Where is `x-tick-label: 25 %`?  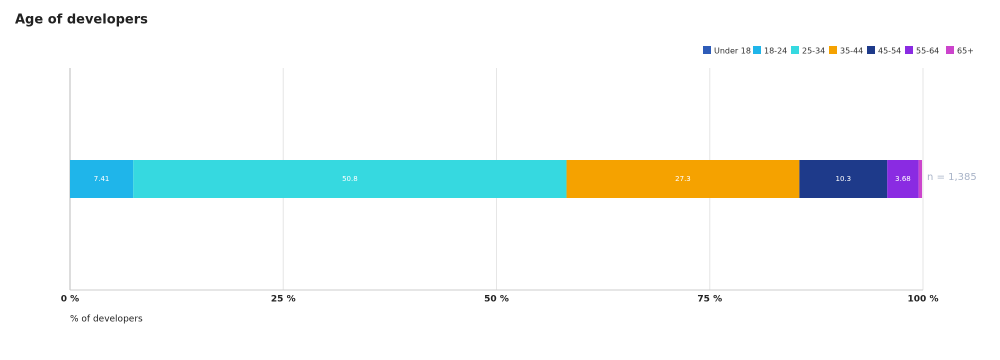
x-tick-label: 25 % is located at coordinates (283, 300).